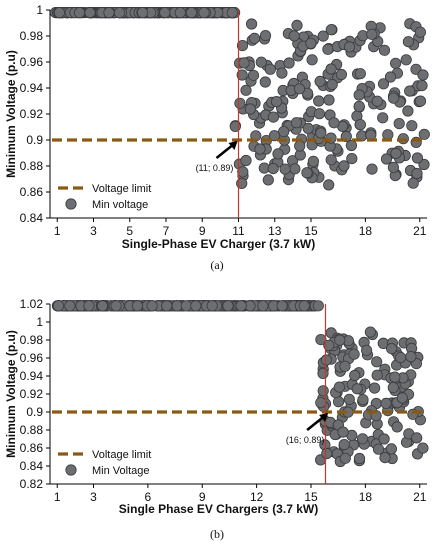 The height and width of the screenshot is (550, 435). What do you see at coordinates (32, 466) in the screenshot?
I see `y-tick-label: 0.84` at bounding box center [32, 466].